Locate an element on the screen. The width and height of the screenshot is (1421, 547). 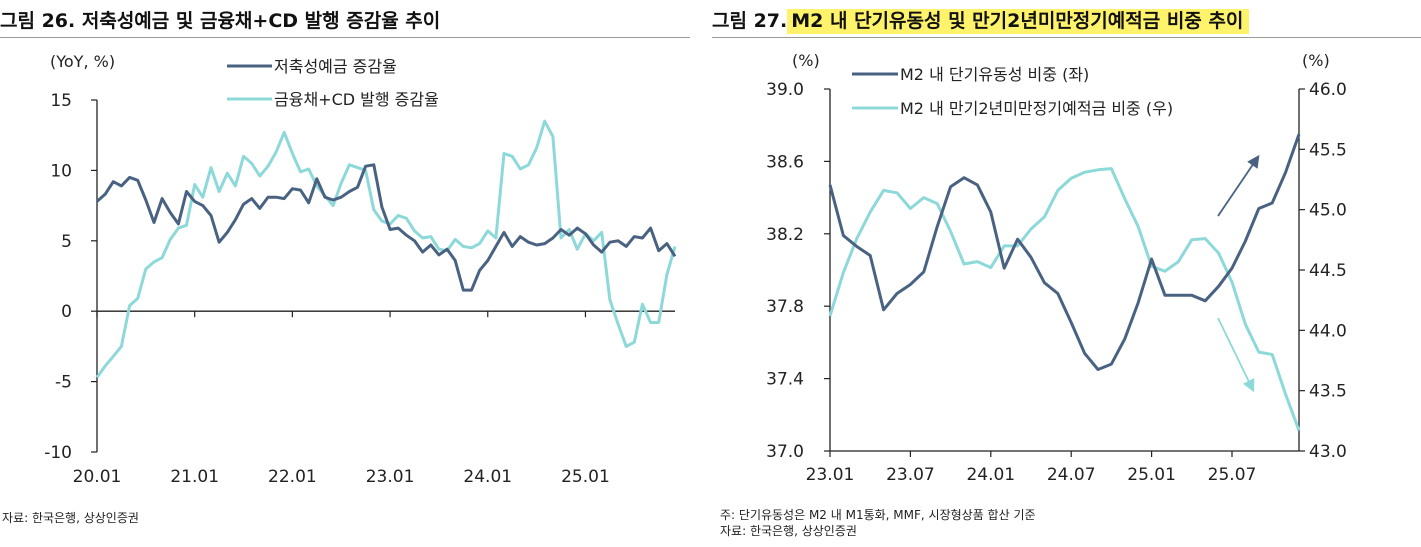
left-y-tick-label: 15 is located at coordinates (61, 101).